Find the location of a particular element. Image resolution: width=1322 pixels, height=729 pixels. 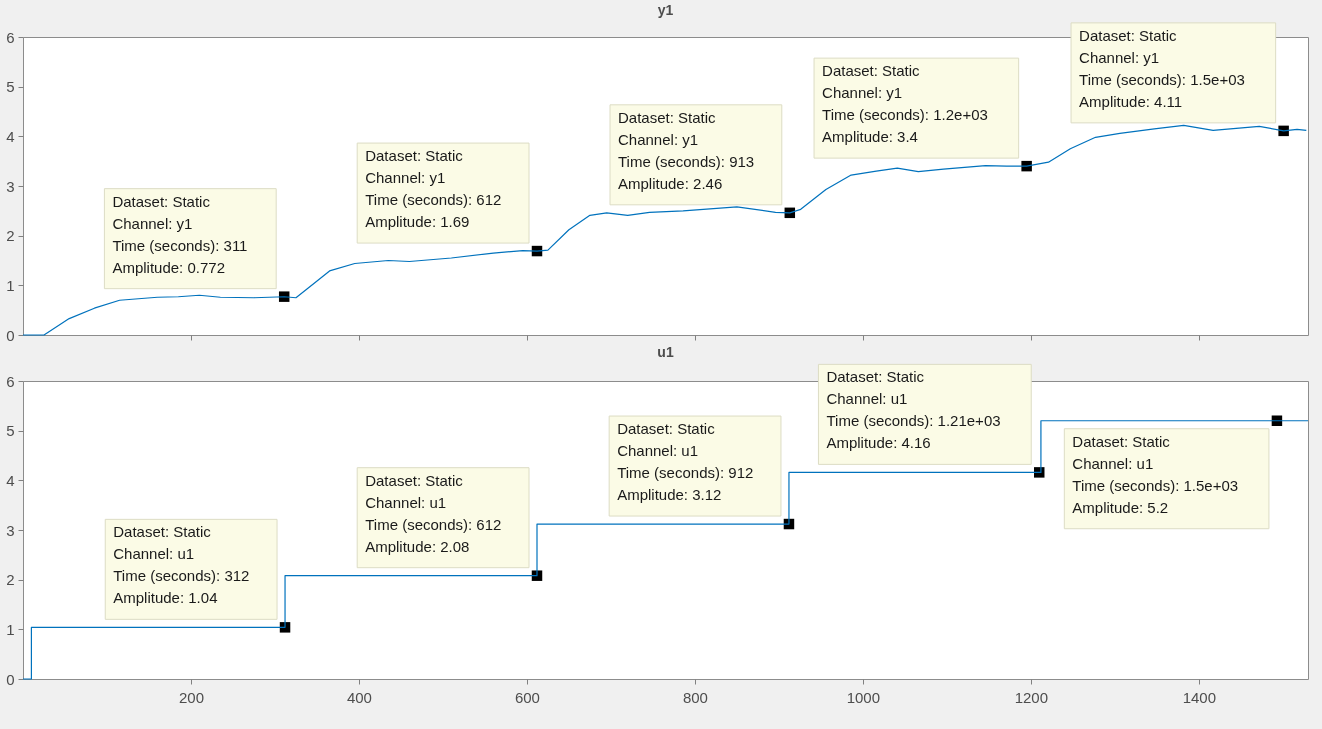

x-tick-label: 1200 is located at coordinates (1031, 697).